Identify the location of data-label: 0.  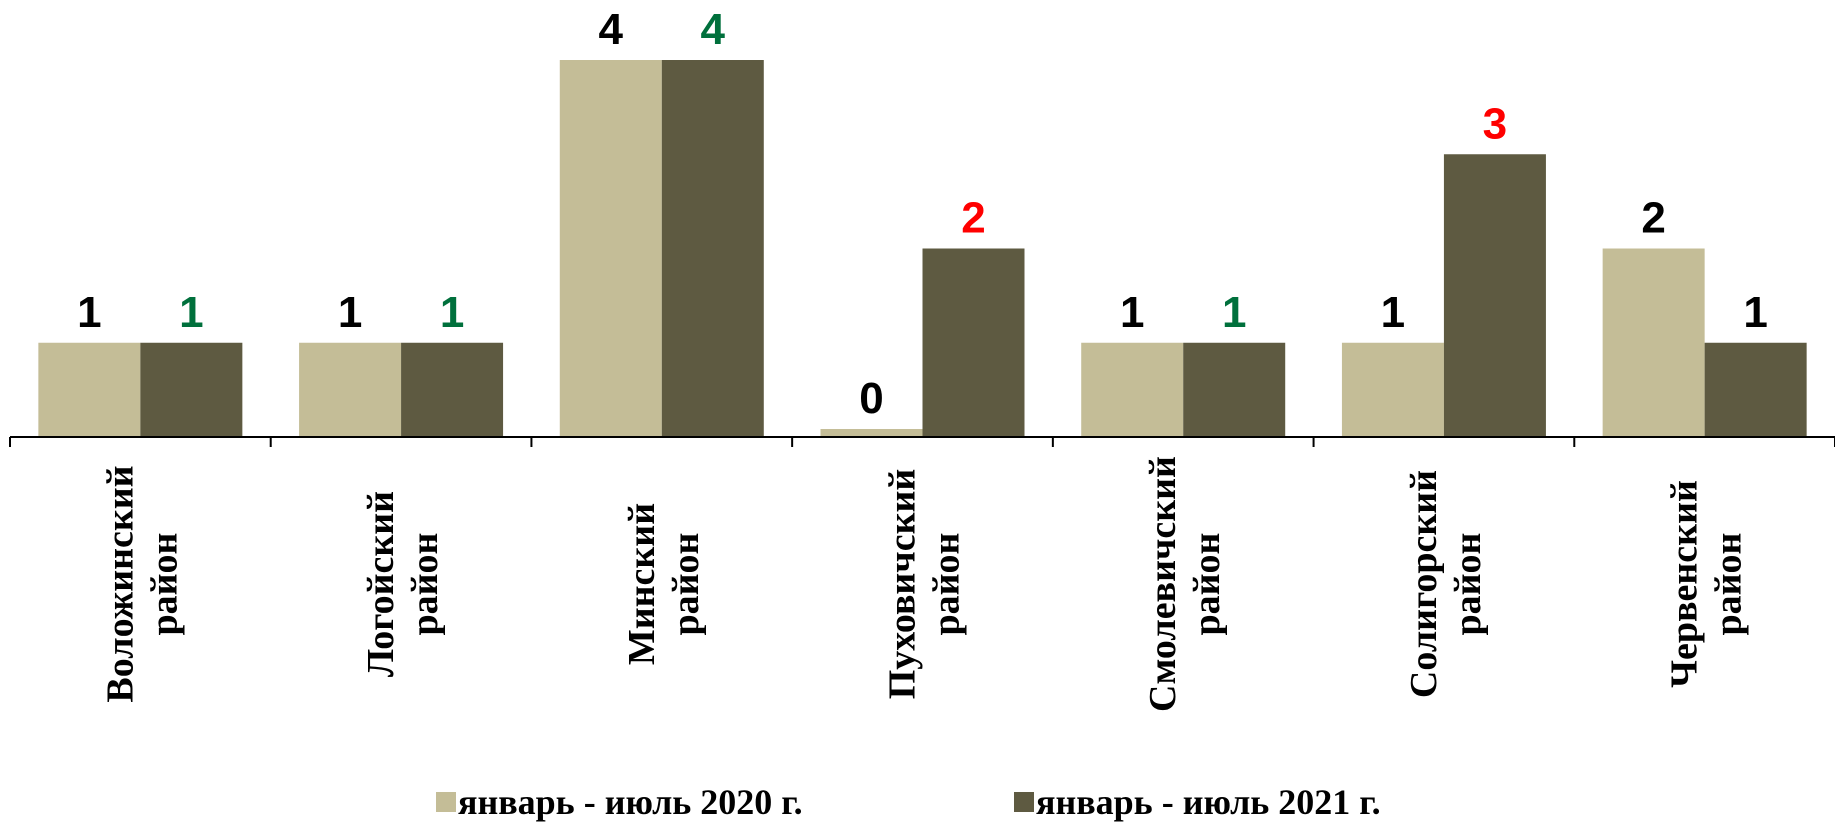
(871, 398).